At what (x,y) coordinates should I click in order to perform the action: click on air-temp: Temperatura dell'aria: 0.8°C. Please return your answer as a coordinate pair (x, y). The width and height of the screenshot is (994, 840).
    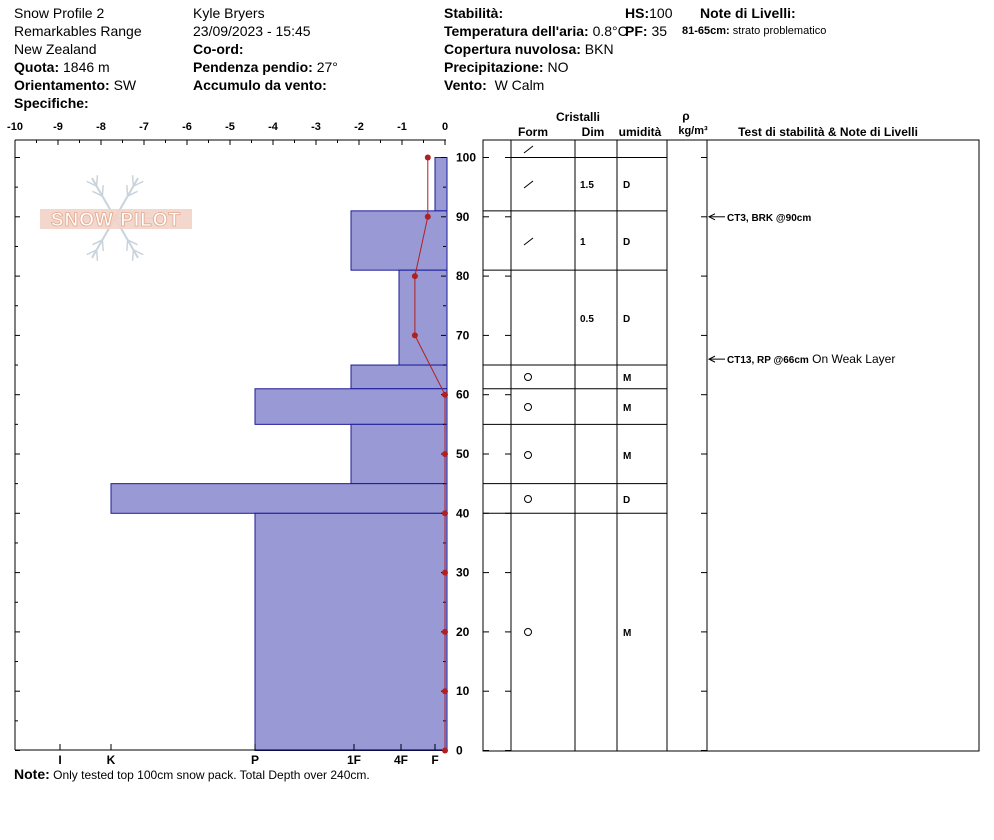
    Looking at the image, I should click on (536, 31).